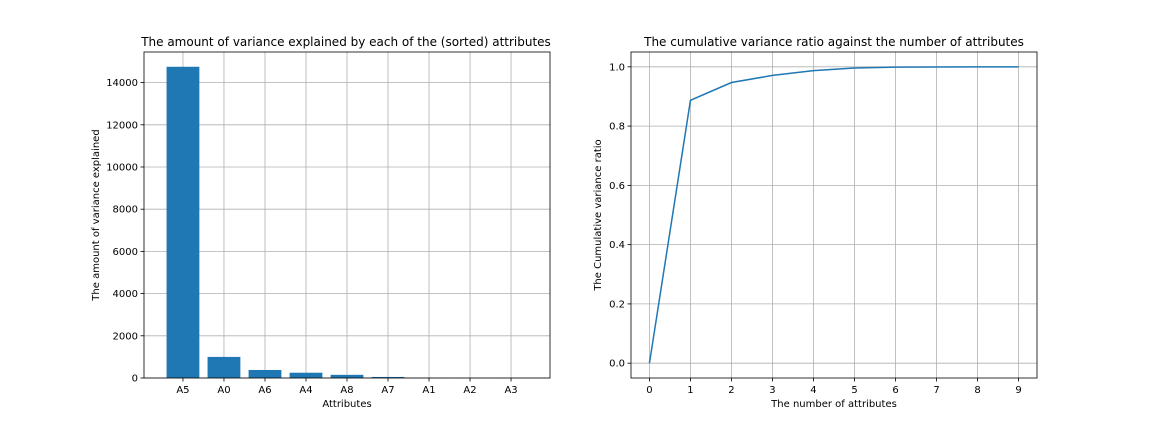 The image size is (1152, 432). I want to click on line-xtick-label: 6, so click(895, 390).